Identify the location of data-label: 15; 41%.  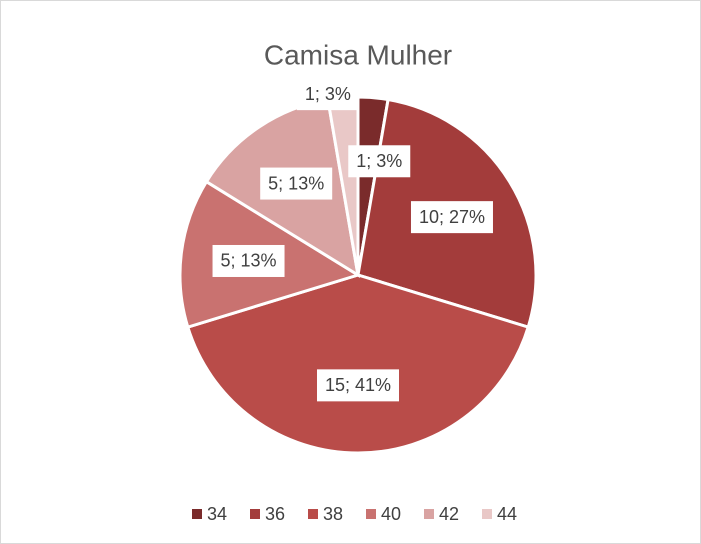
(358, 385).